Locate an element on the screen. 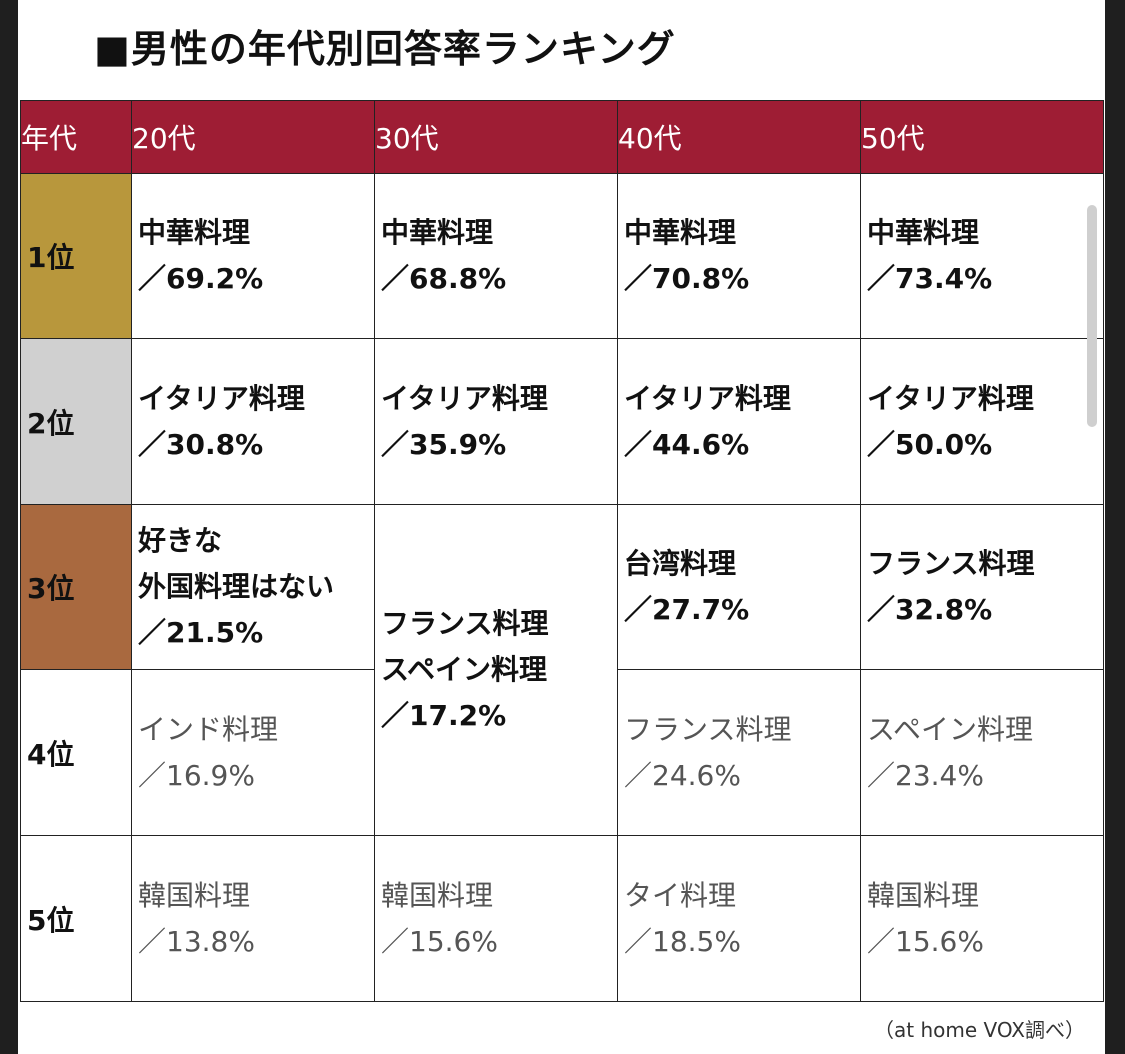 Image resolution: width=1125 pixels, height=1054 pixels. dish-percent: ／21.5% is located at coordinates (201, 632).